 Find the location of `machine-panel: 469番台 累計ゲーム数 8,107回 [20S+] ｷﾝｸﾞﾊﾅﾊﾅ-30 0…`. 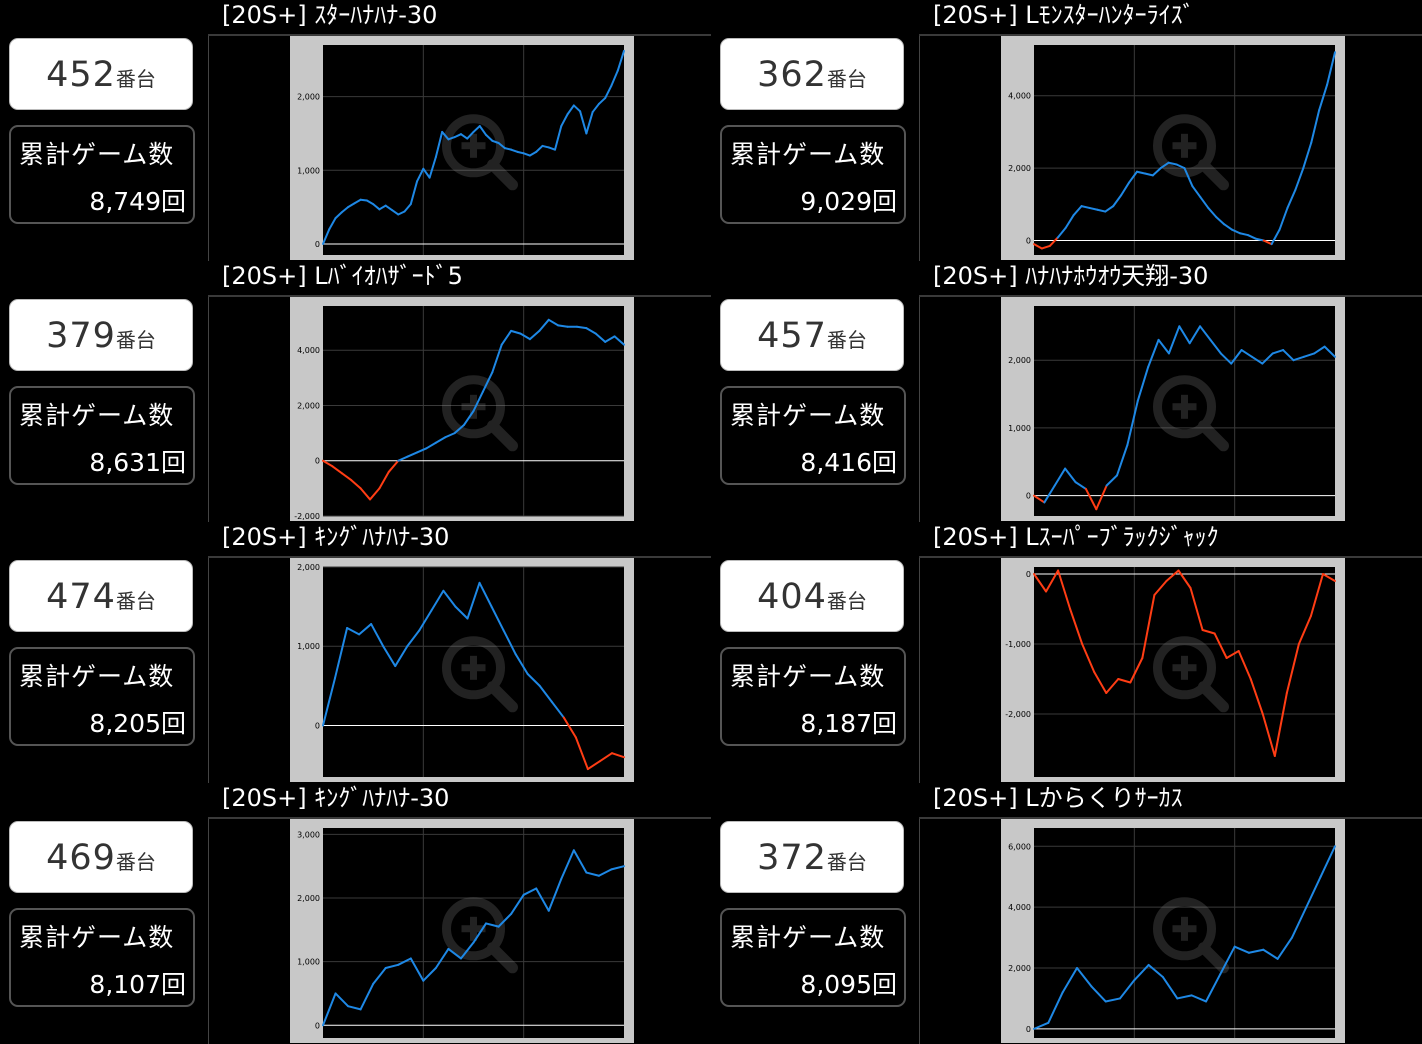

machine-panel: 469番台 累計ゲーム数 8,107回 [20S+] ｷﾝｸﾞﾊﾅﾊﾅ-30 0… is located at coordinates (355, 913).